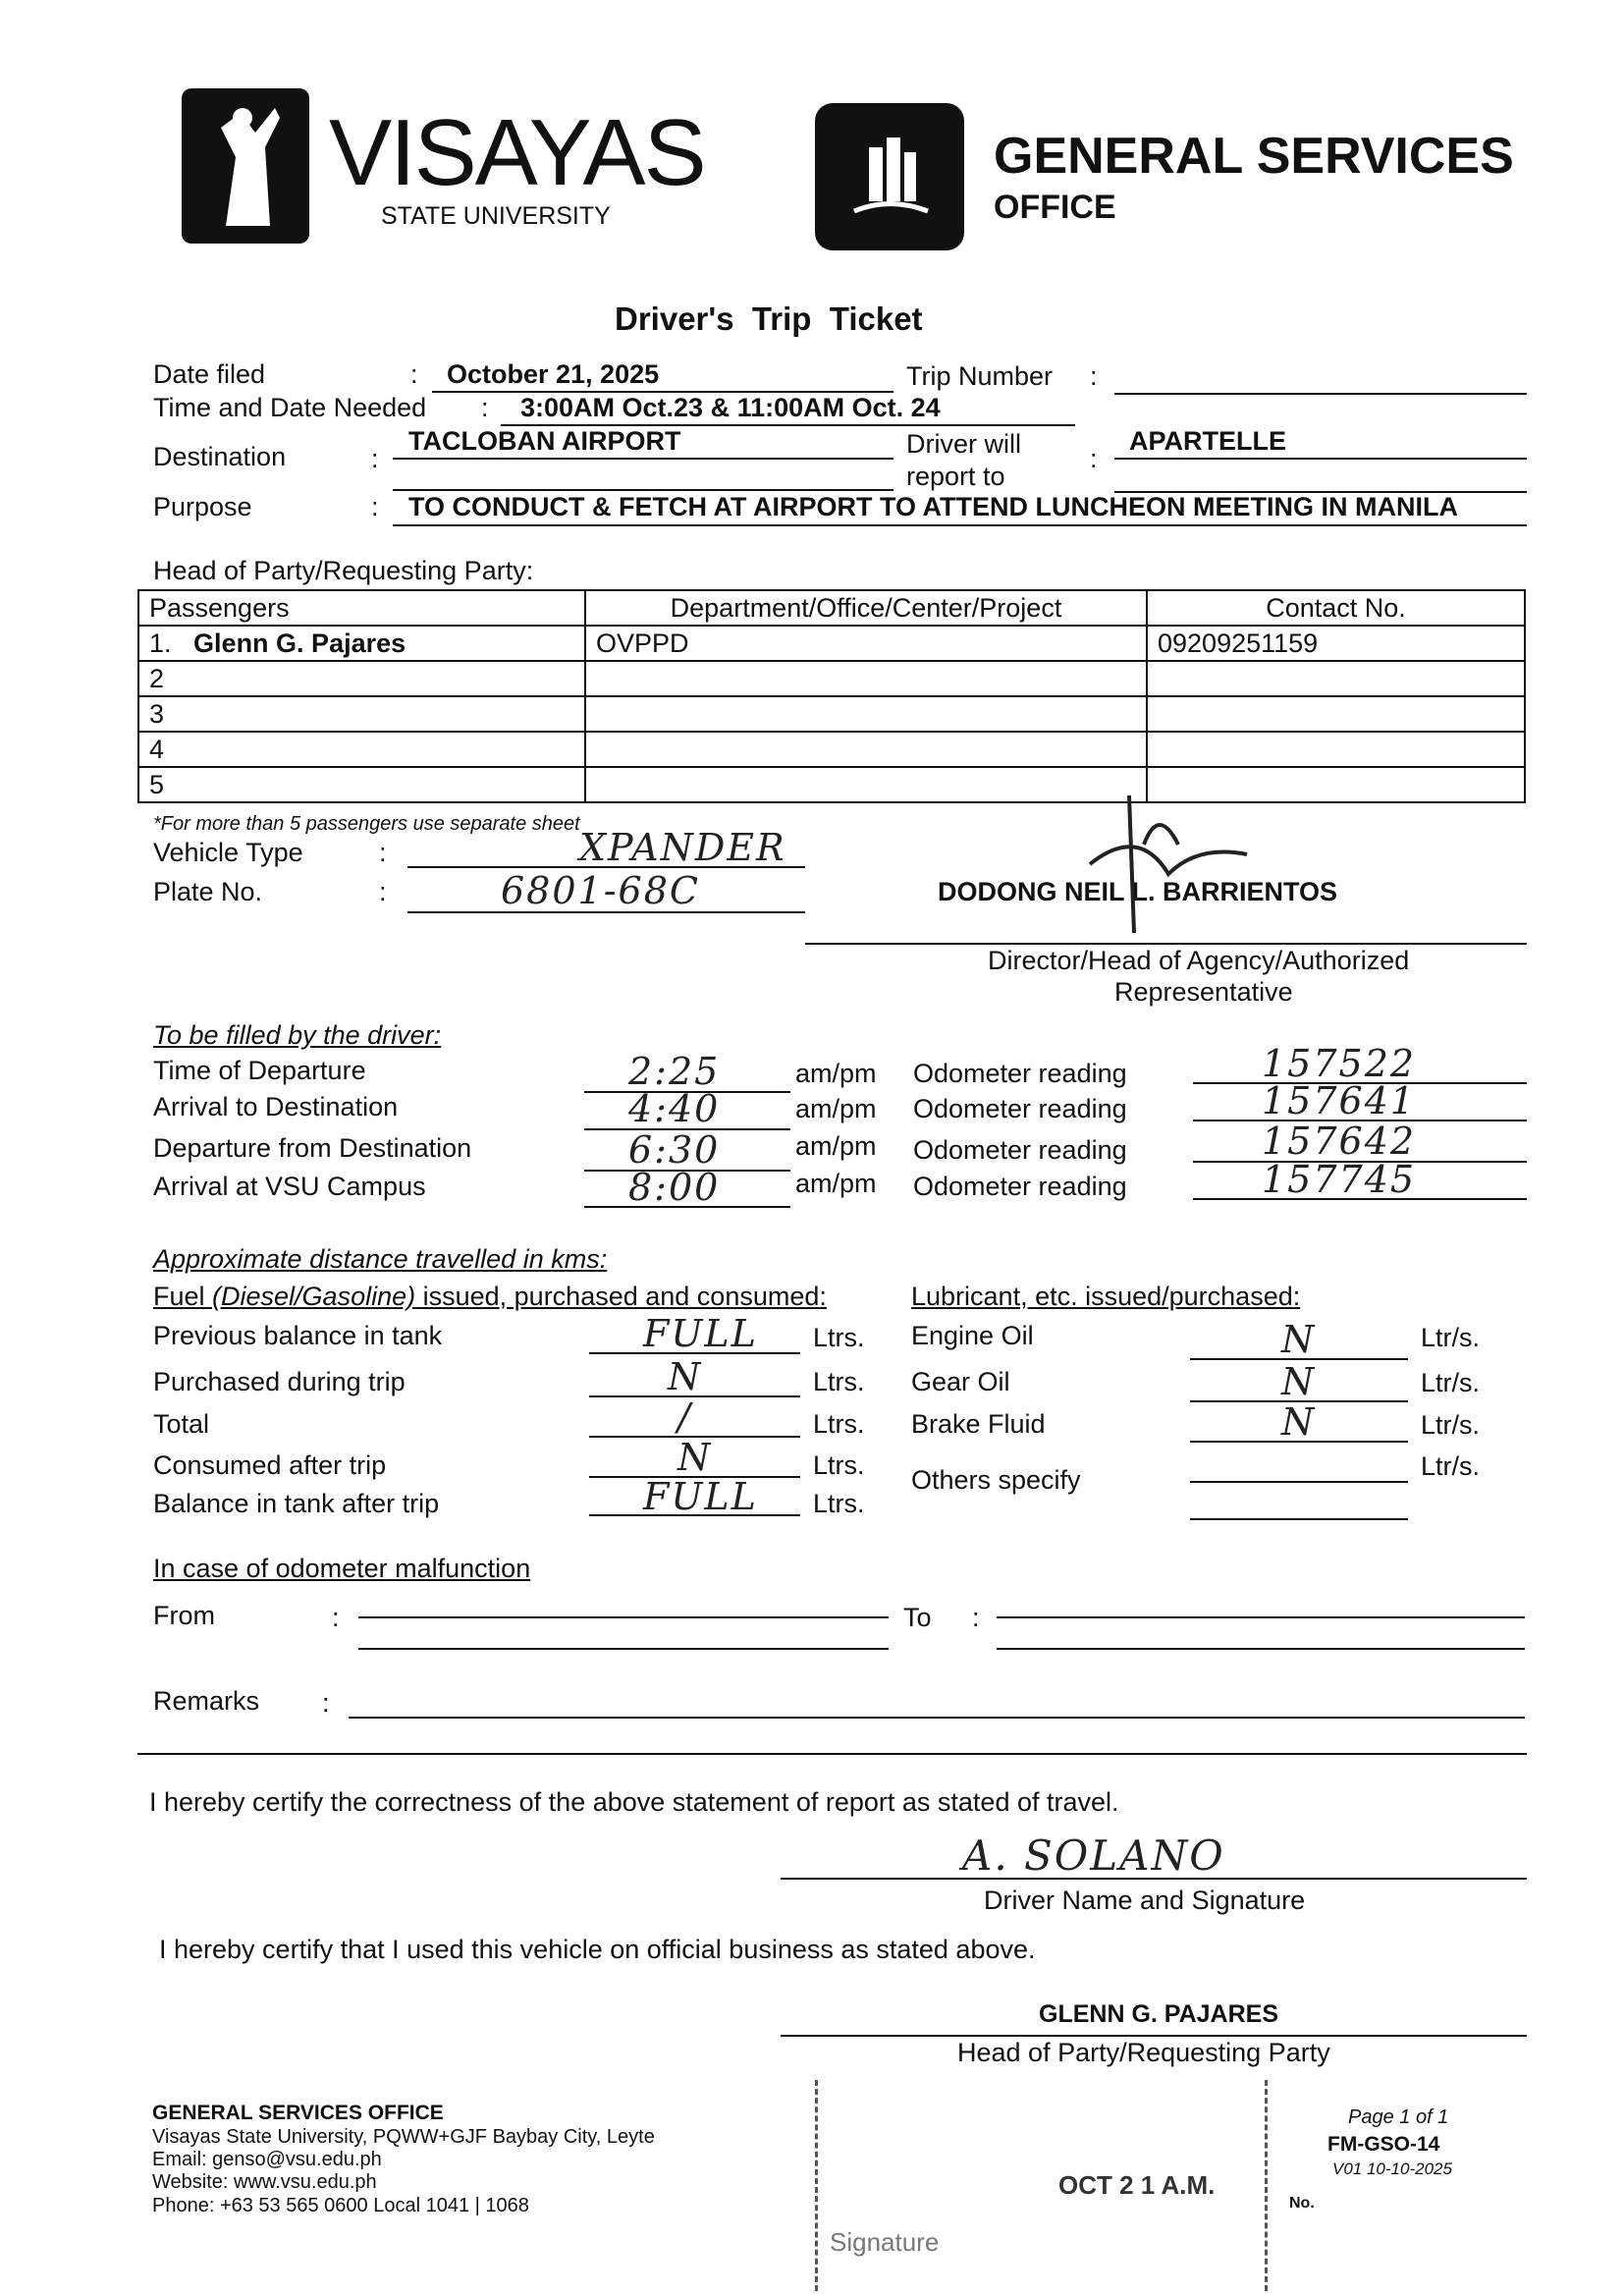 The image size is (1624, 2296). What do you see at coordinates (279, 1381) in the screenshot?
I see `fuel-label: Purchased during trip` at bounding box center [279, 1381].